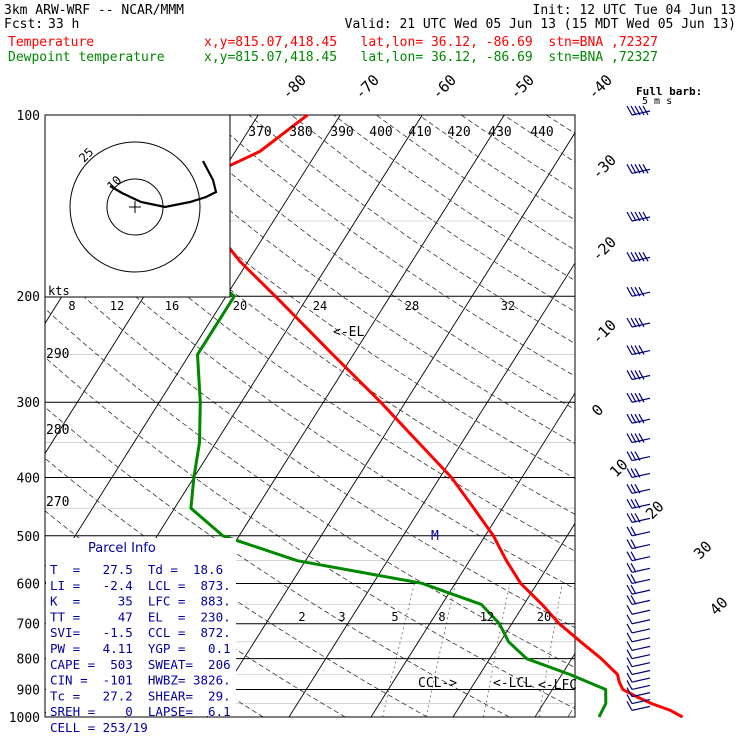 The image size is (740, 740). I want to click on theta-label: 430, so click(499, 132).